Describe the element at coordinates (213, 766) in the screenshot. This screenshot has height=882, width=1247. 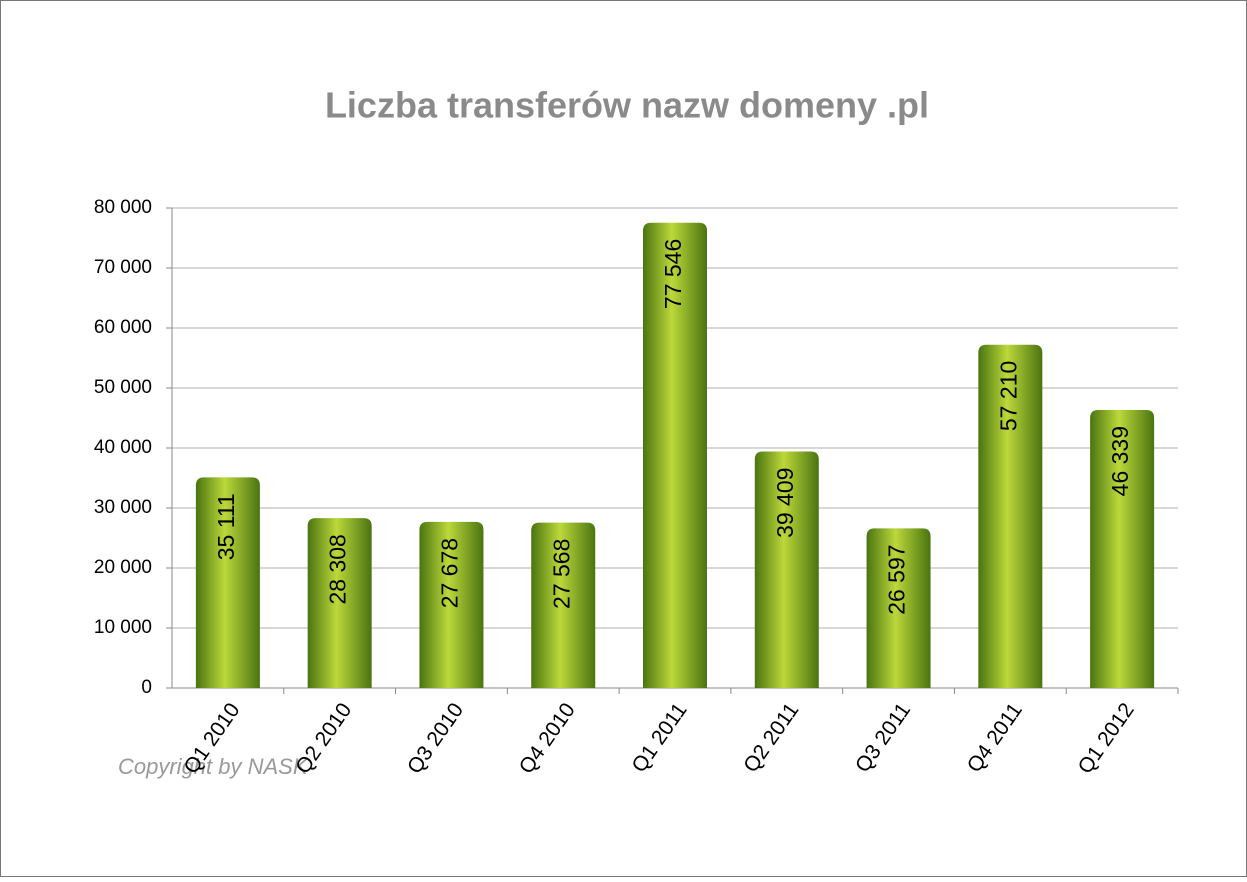
I see `copyright: Copyright by NASK` at that location.